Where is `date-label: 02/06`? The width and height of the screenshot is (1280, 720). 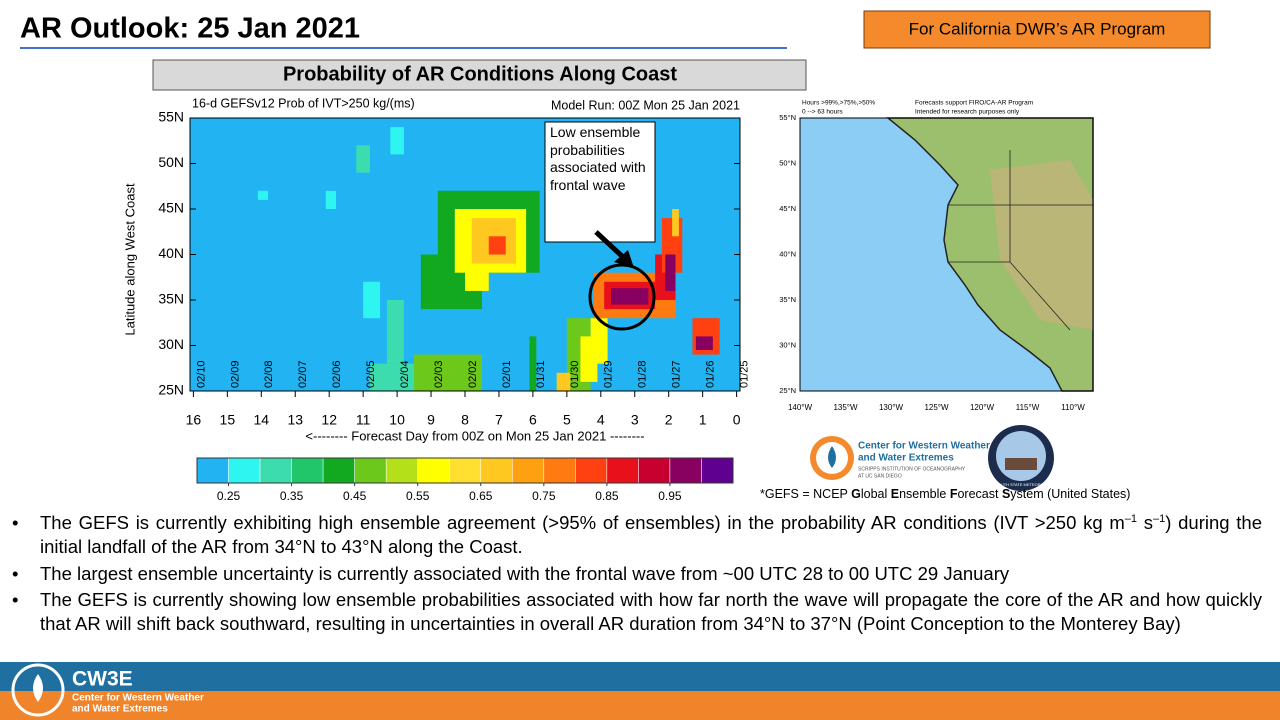
date-label: 02/06 is located at coordinates (337, 374).